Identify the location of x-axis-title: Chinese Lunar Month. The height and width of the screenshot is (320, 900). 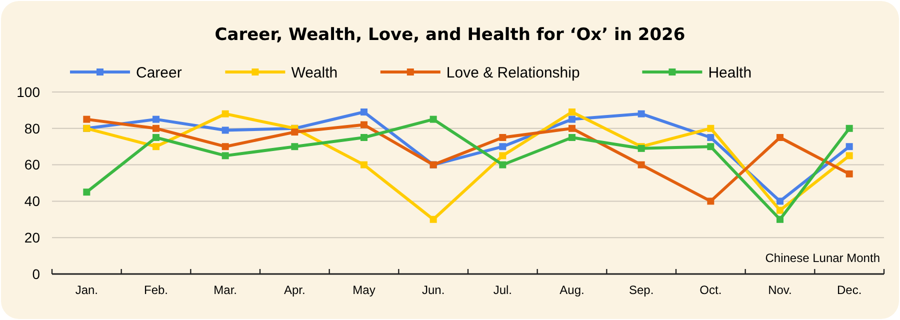
(822, 258).